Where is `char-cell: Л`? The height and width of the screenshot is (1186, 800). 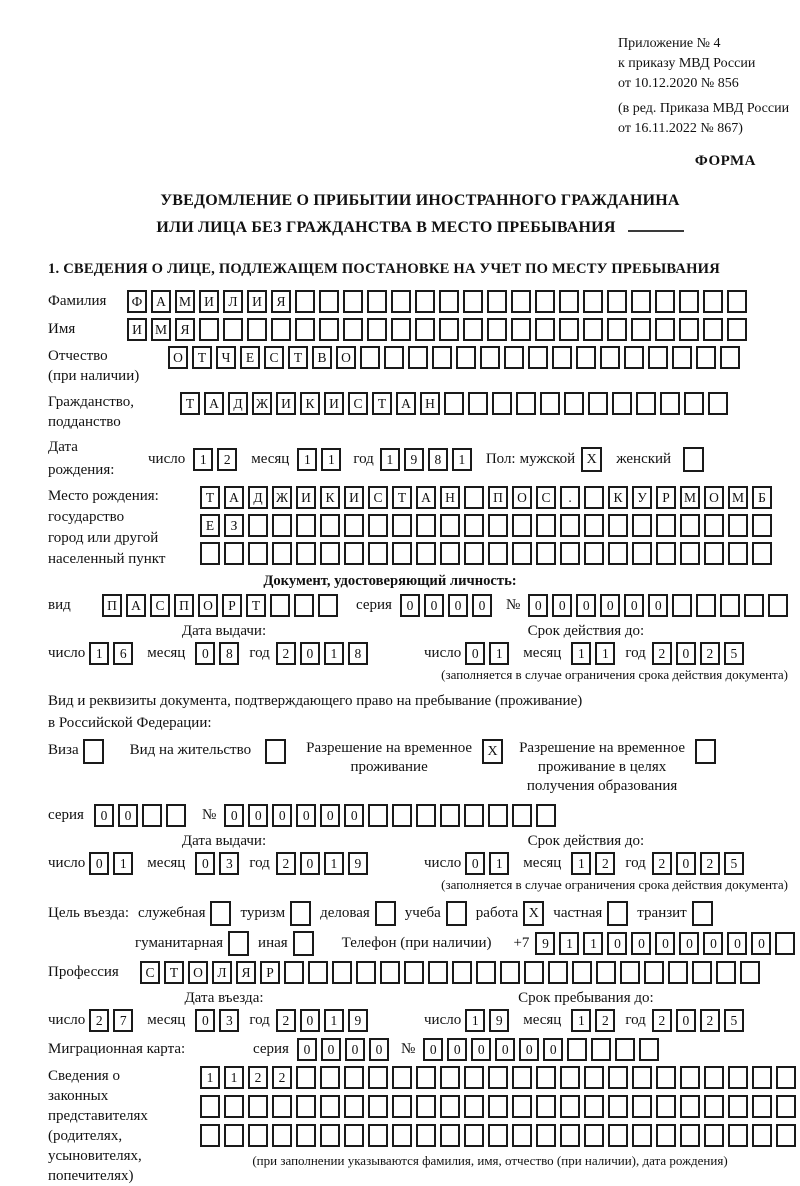
char-cell: Л is located at coordinates (233, 301).